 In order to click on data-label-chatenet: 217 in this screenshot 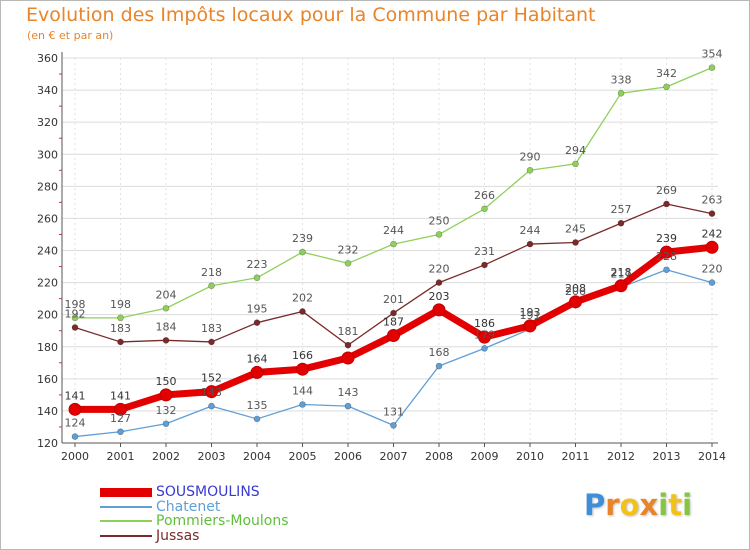, I will do `click(621, 273)`.